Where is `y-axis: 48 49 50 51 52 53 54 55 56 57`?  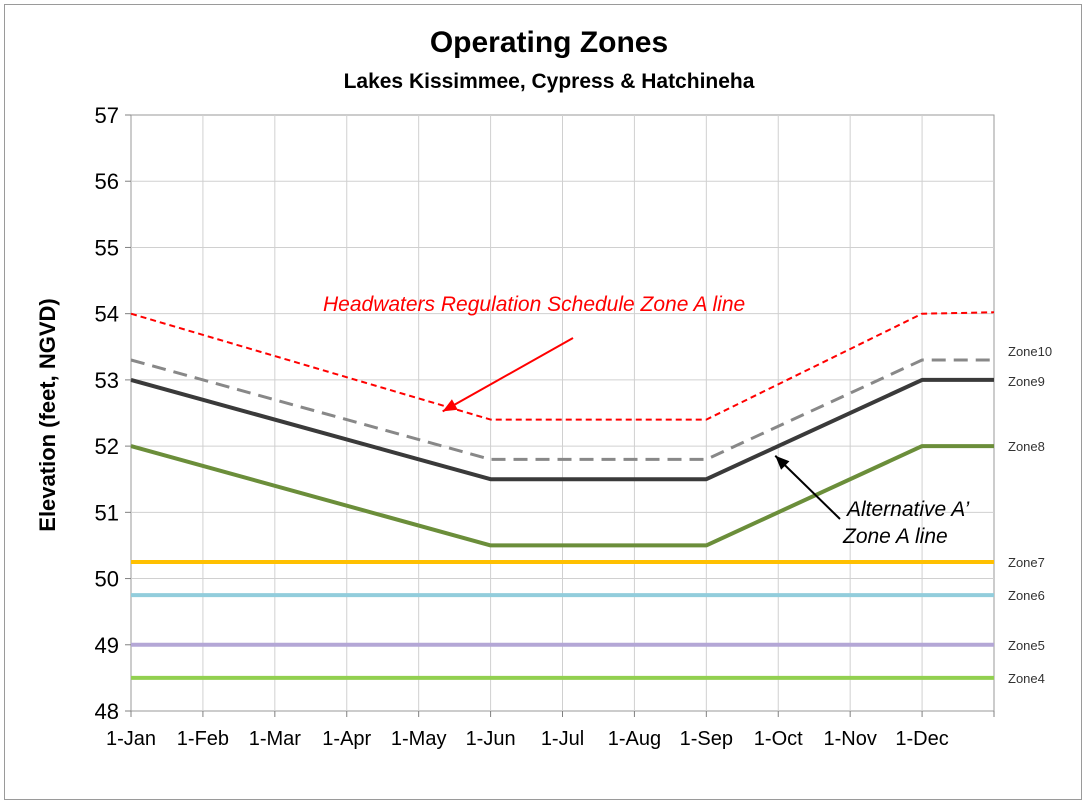 y-axis: 48 49 50 51 52 53 54 55 56 57 is located at coordinates (113, 413).